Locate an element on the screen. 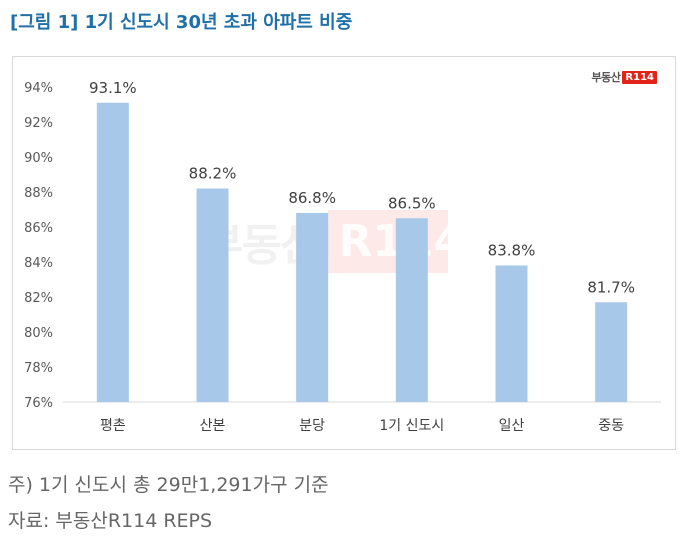 The height and width of the screenshot is (537, 680). y-tick-label: 76% is located at coordinates (38, 403).